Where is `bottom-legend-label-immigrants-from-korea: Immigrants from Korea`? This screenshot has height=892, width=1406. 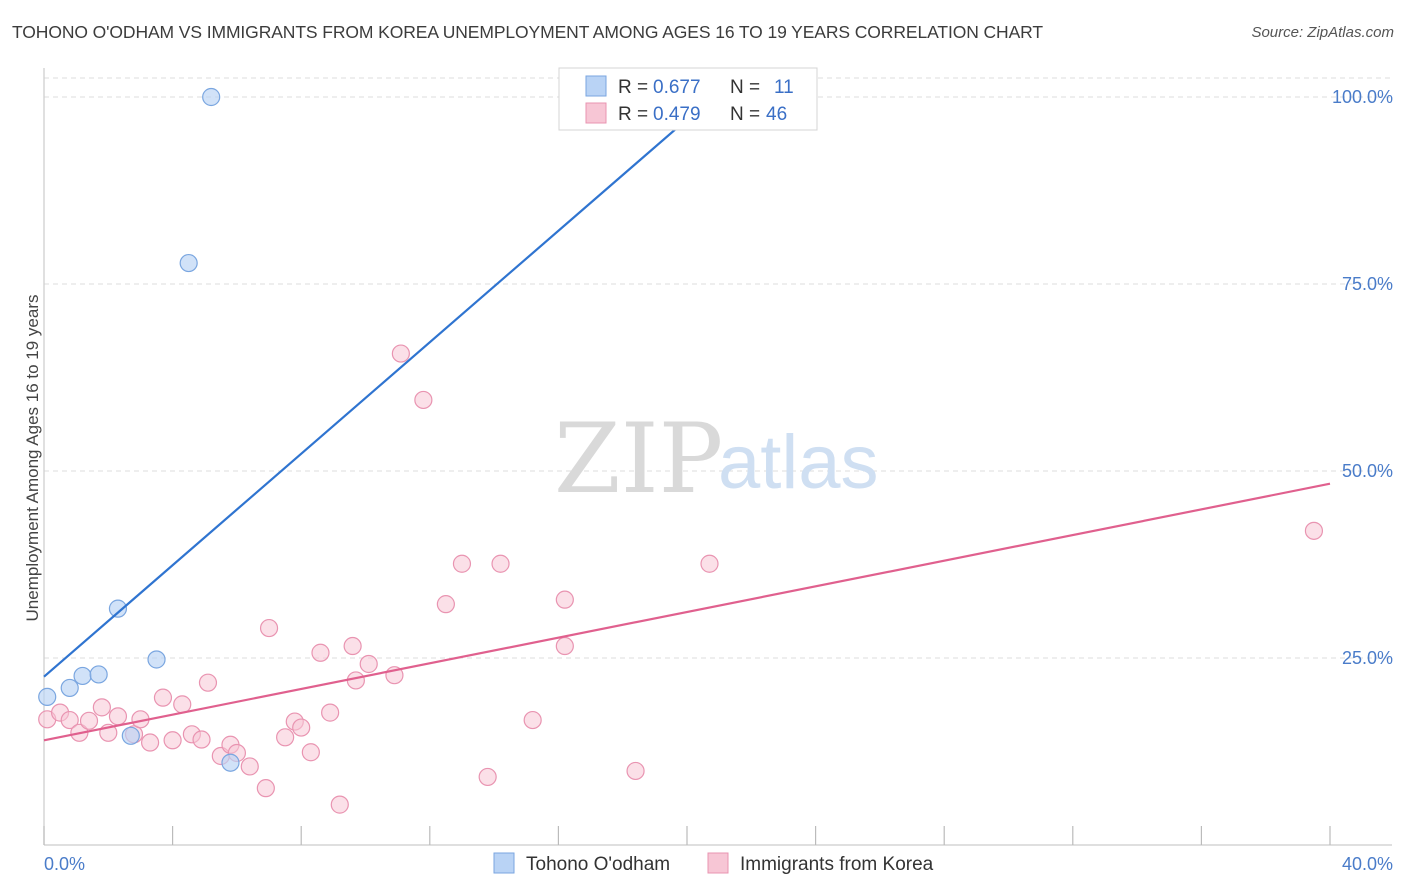 bottom-legend-label-immigrants-from-korea: Immigrants from Korea is located at coordinates (837, 864).